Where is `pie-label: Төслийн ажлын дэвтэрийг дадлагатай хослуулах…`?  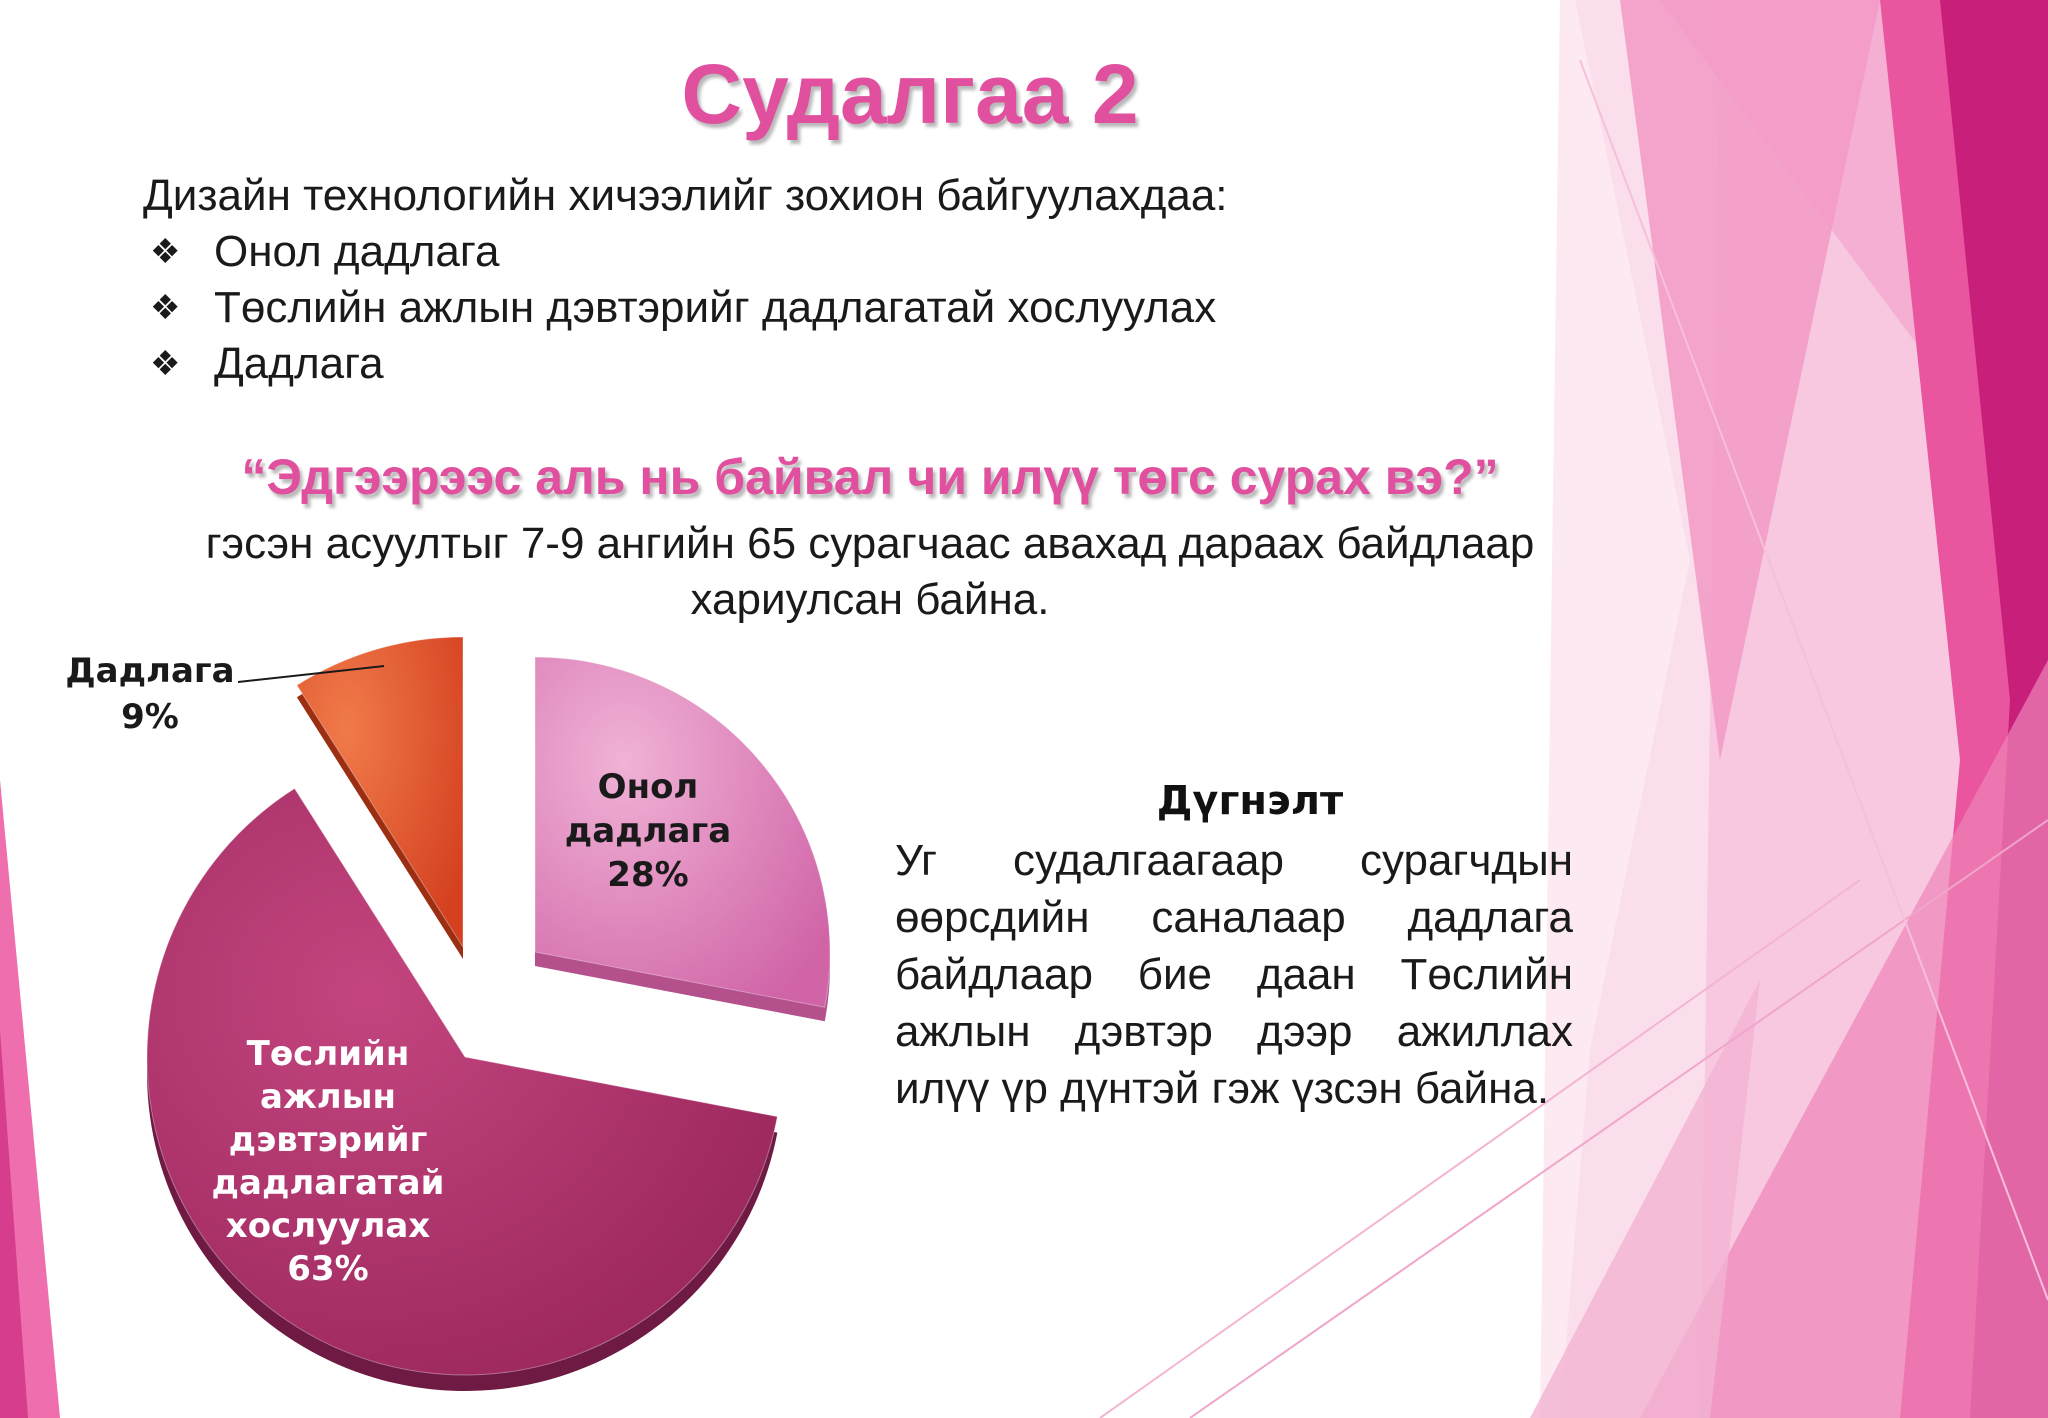
pie-label: Төслийн ажлын дэвтэрийг дадлагатай хослуулах… is located at coordinates (328, 1161).